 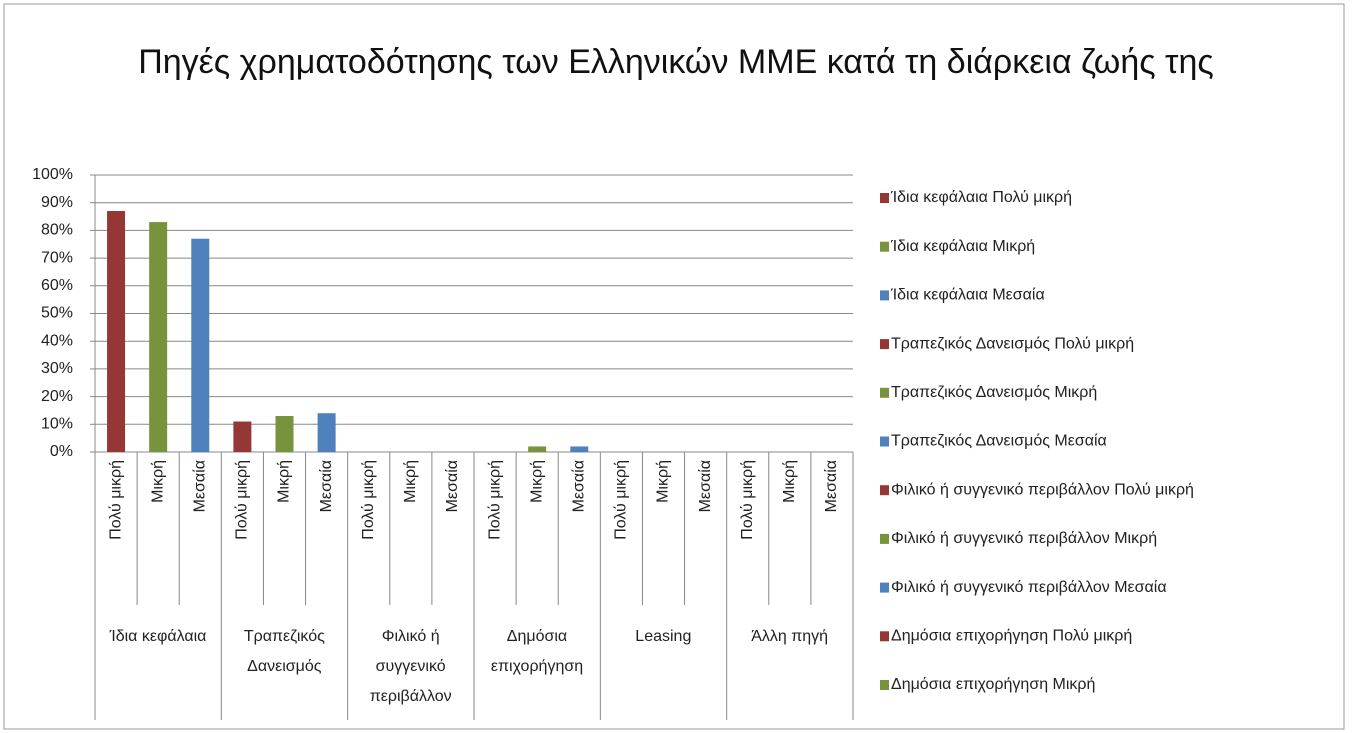 I want to click on legend-label: Φιλικό ή συγγενικό περιβάλλον Μεσαία, so click(x=1029, y=587).